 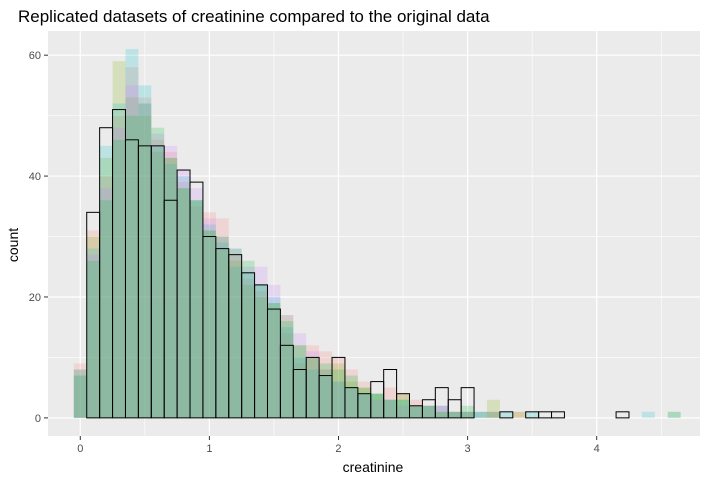 I want to click on y-tick-label: 60, so click(x=35, y=56).